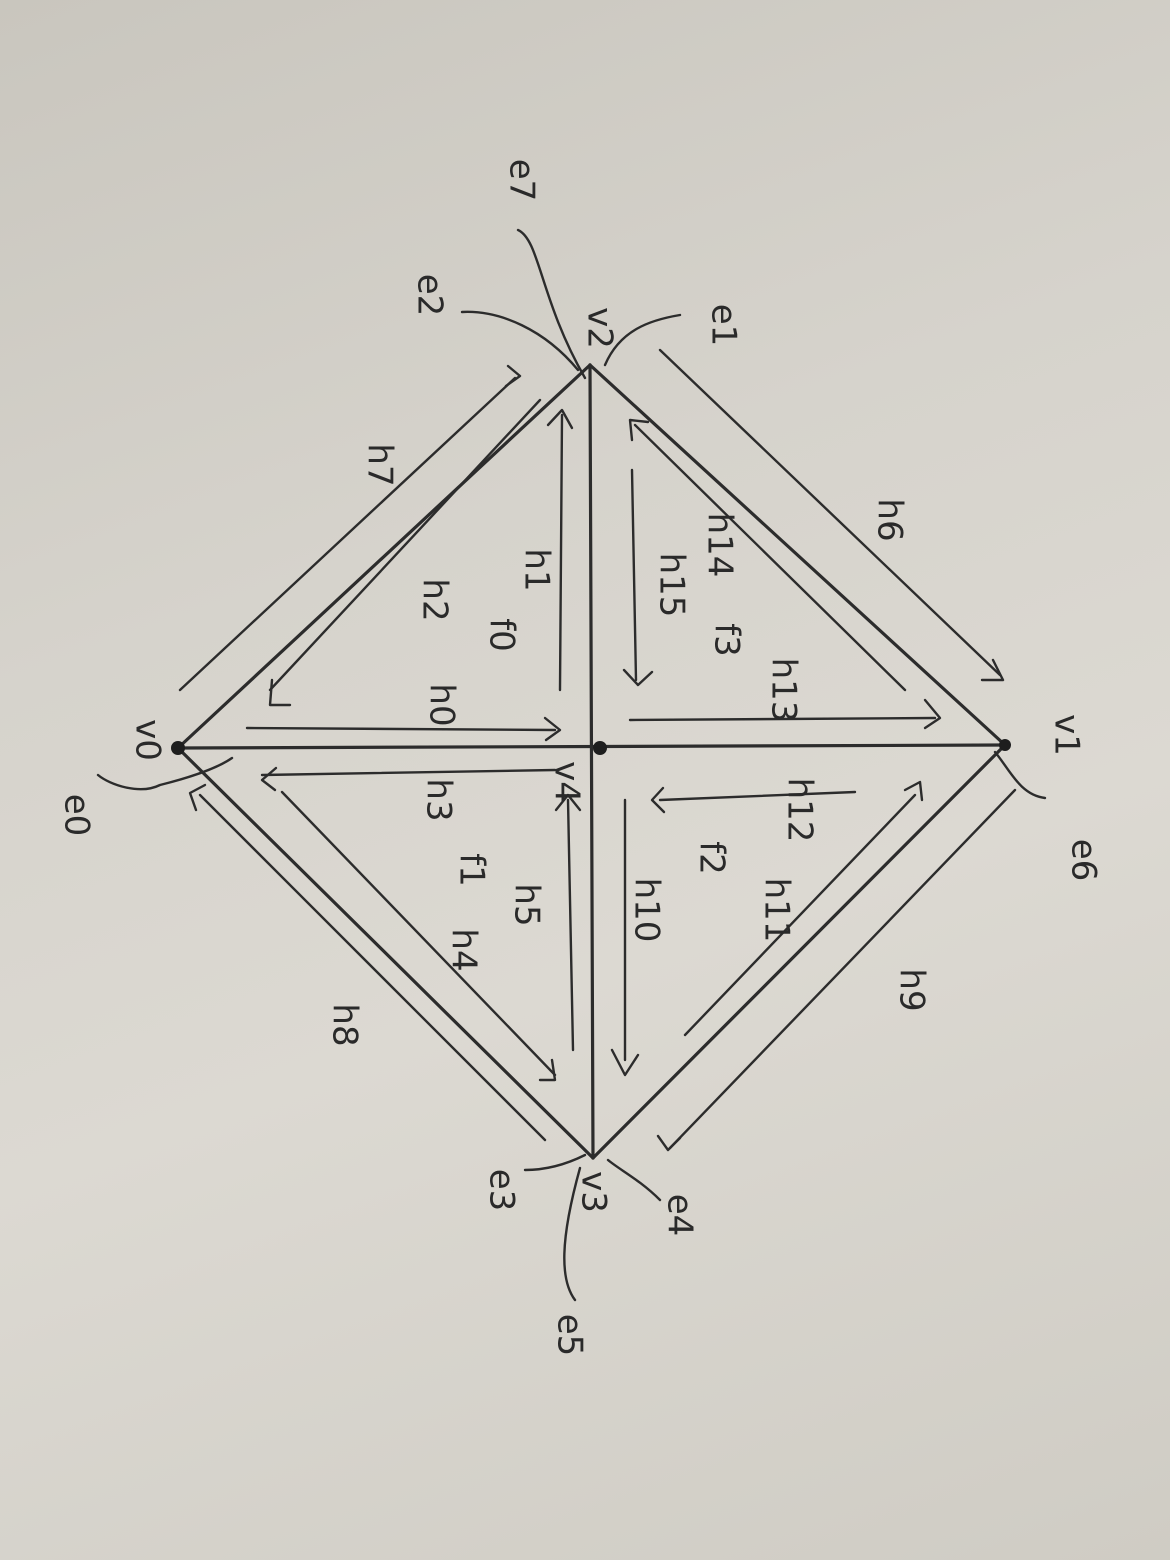  I want to click on label-h7: h7, so click(380, 464).